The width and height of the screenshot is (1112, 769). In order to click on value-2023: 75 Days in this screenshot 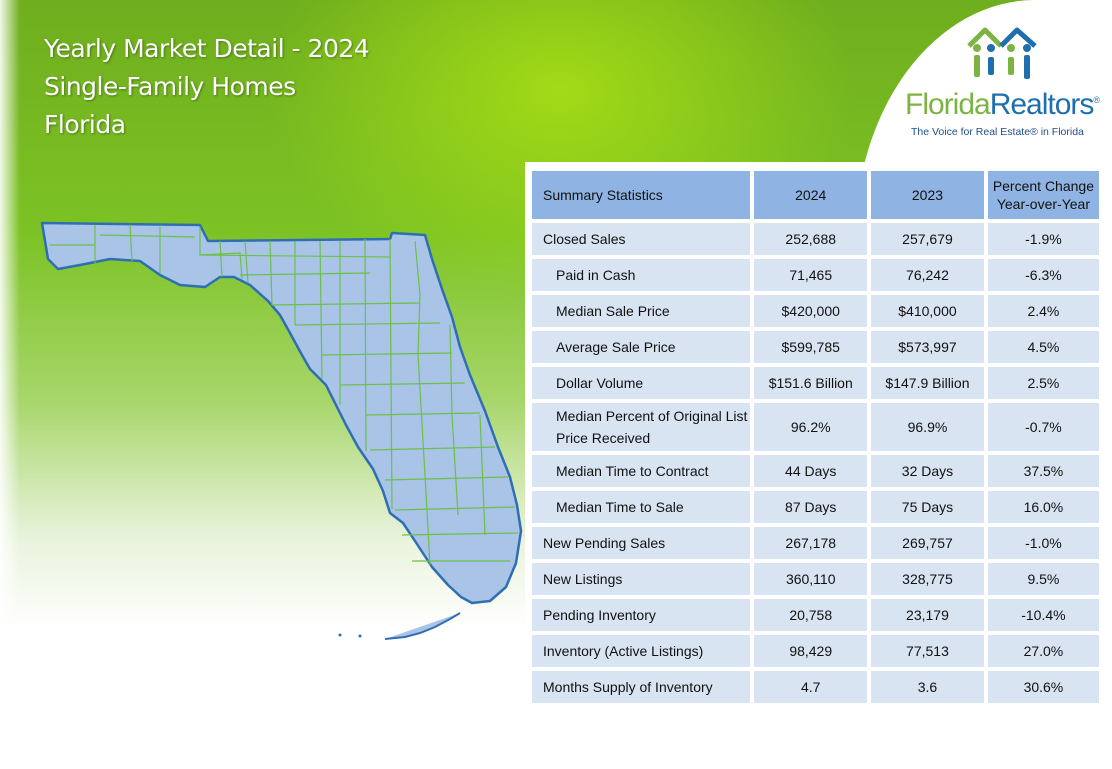, I will do `click(927, 507)`.